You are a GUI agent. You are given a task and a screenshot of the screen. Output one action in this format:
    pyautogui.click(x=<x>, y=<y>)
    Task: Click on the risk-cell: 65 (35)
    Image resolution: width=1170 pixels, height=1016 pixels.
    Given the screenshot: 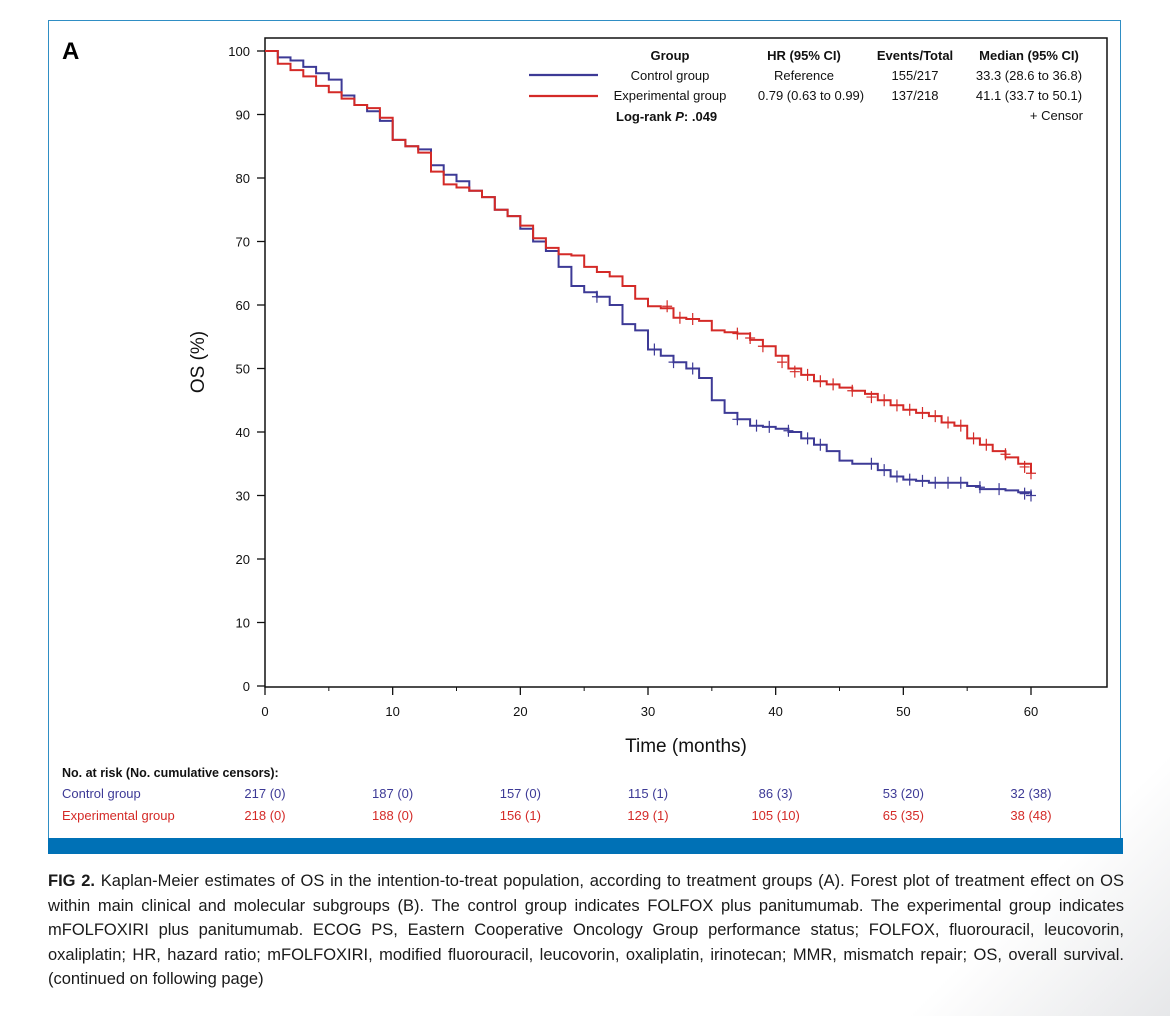 What is the action you would take?
    pyautogui.click(x=903, y=815)
    